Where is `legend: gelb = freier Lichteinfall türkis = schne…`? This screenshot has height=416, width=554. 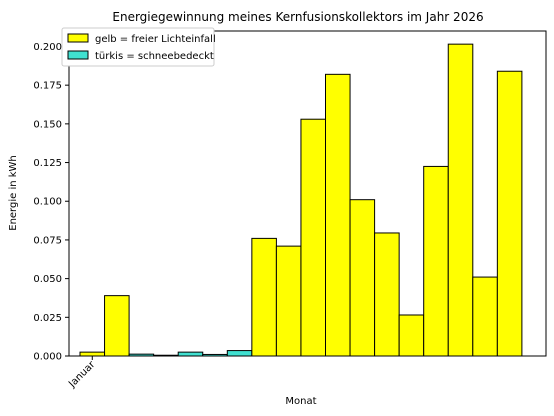
legend: gelb = freier Lichteinfall türkis = schne… is located at coordinates (138, 47).